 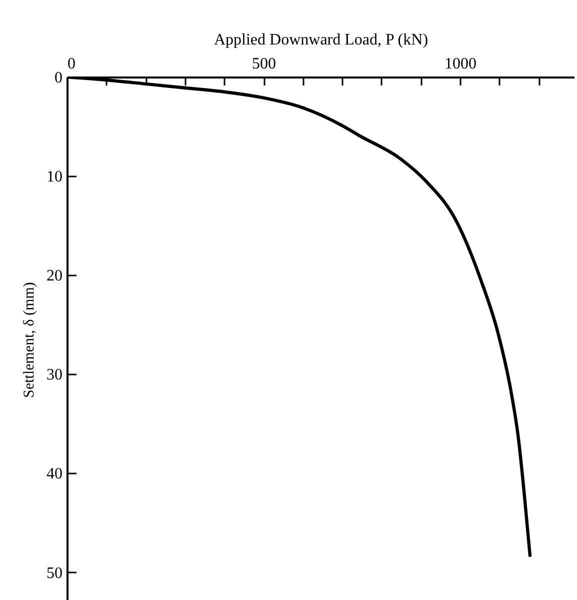 I want to click on x-tick-label: 1000, so click(x=460, y=64).